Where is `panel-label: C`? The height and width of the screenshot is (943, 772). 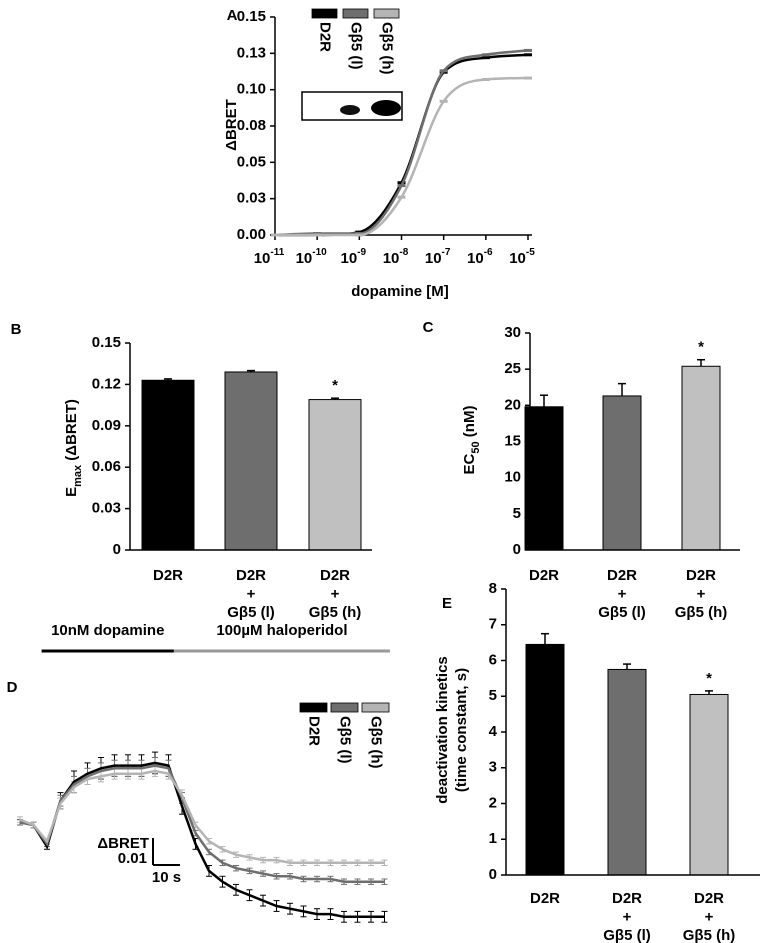 panel-label: C is located at coordinates (428, 327).